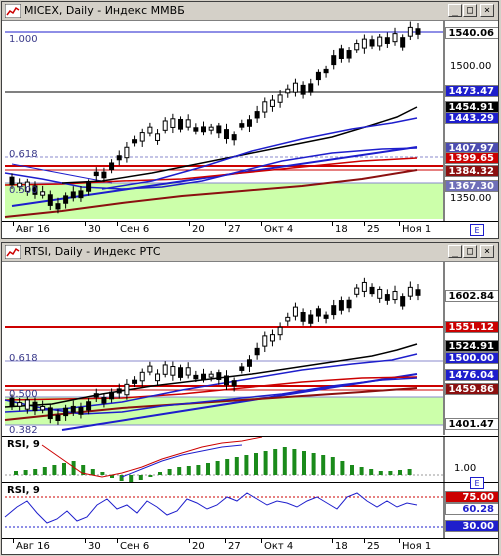  I want to click on rtsi-rsi-plot: RSI, 9 75.00 60.28 30.00, so click(250, 510).